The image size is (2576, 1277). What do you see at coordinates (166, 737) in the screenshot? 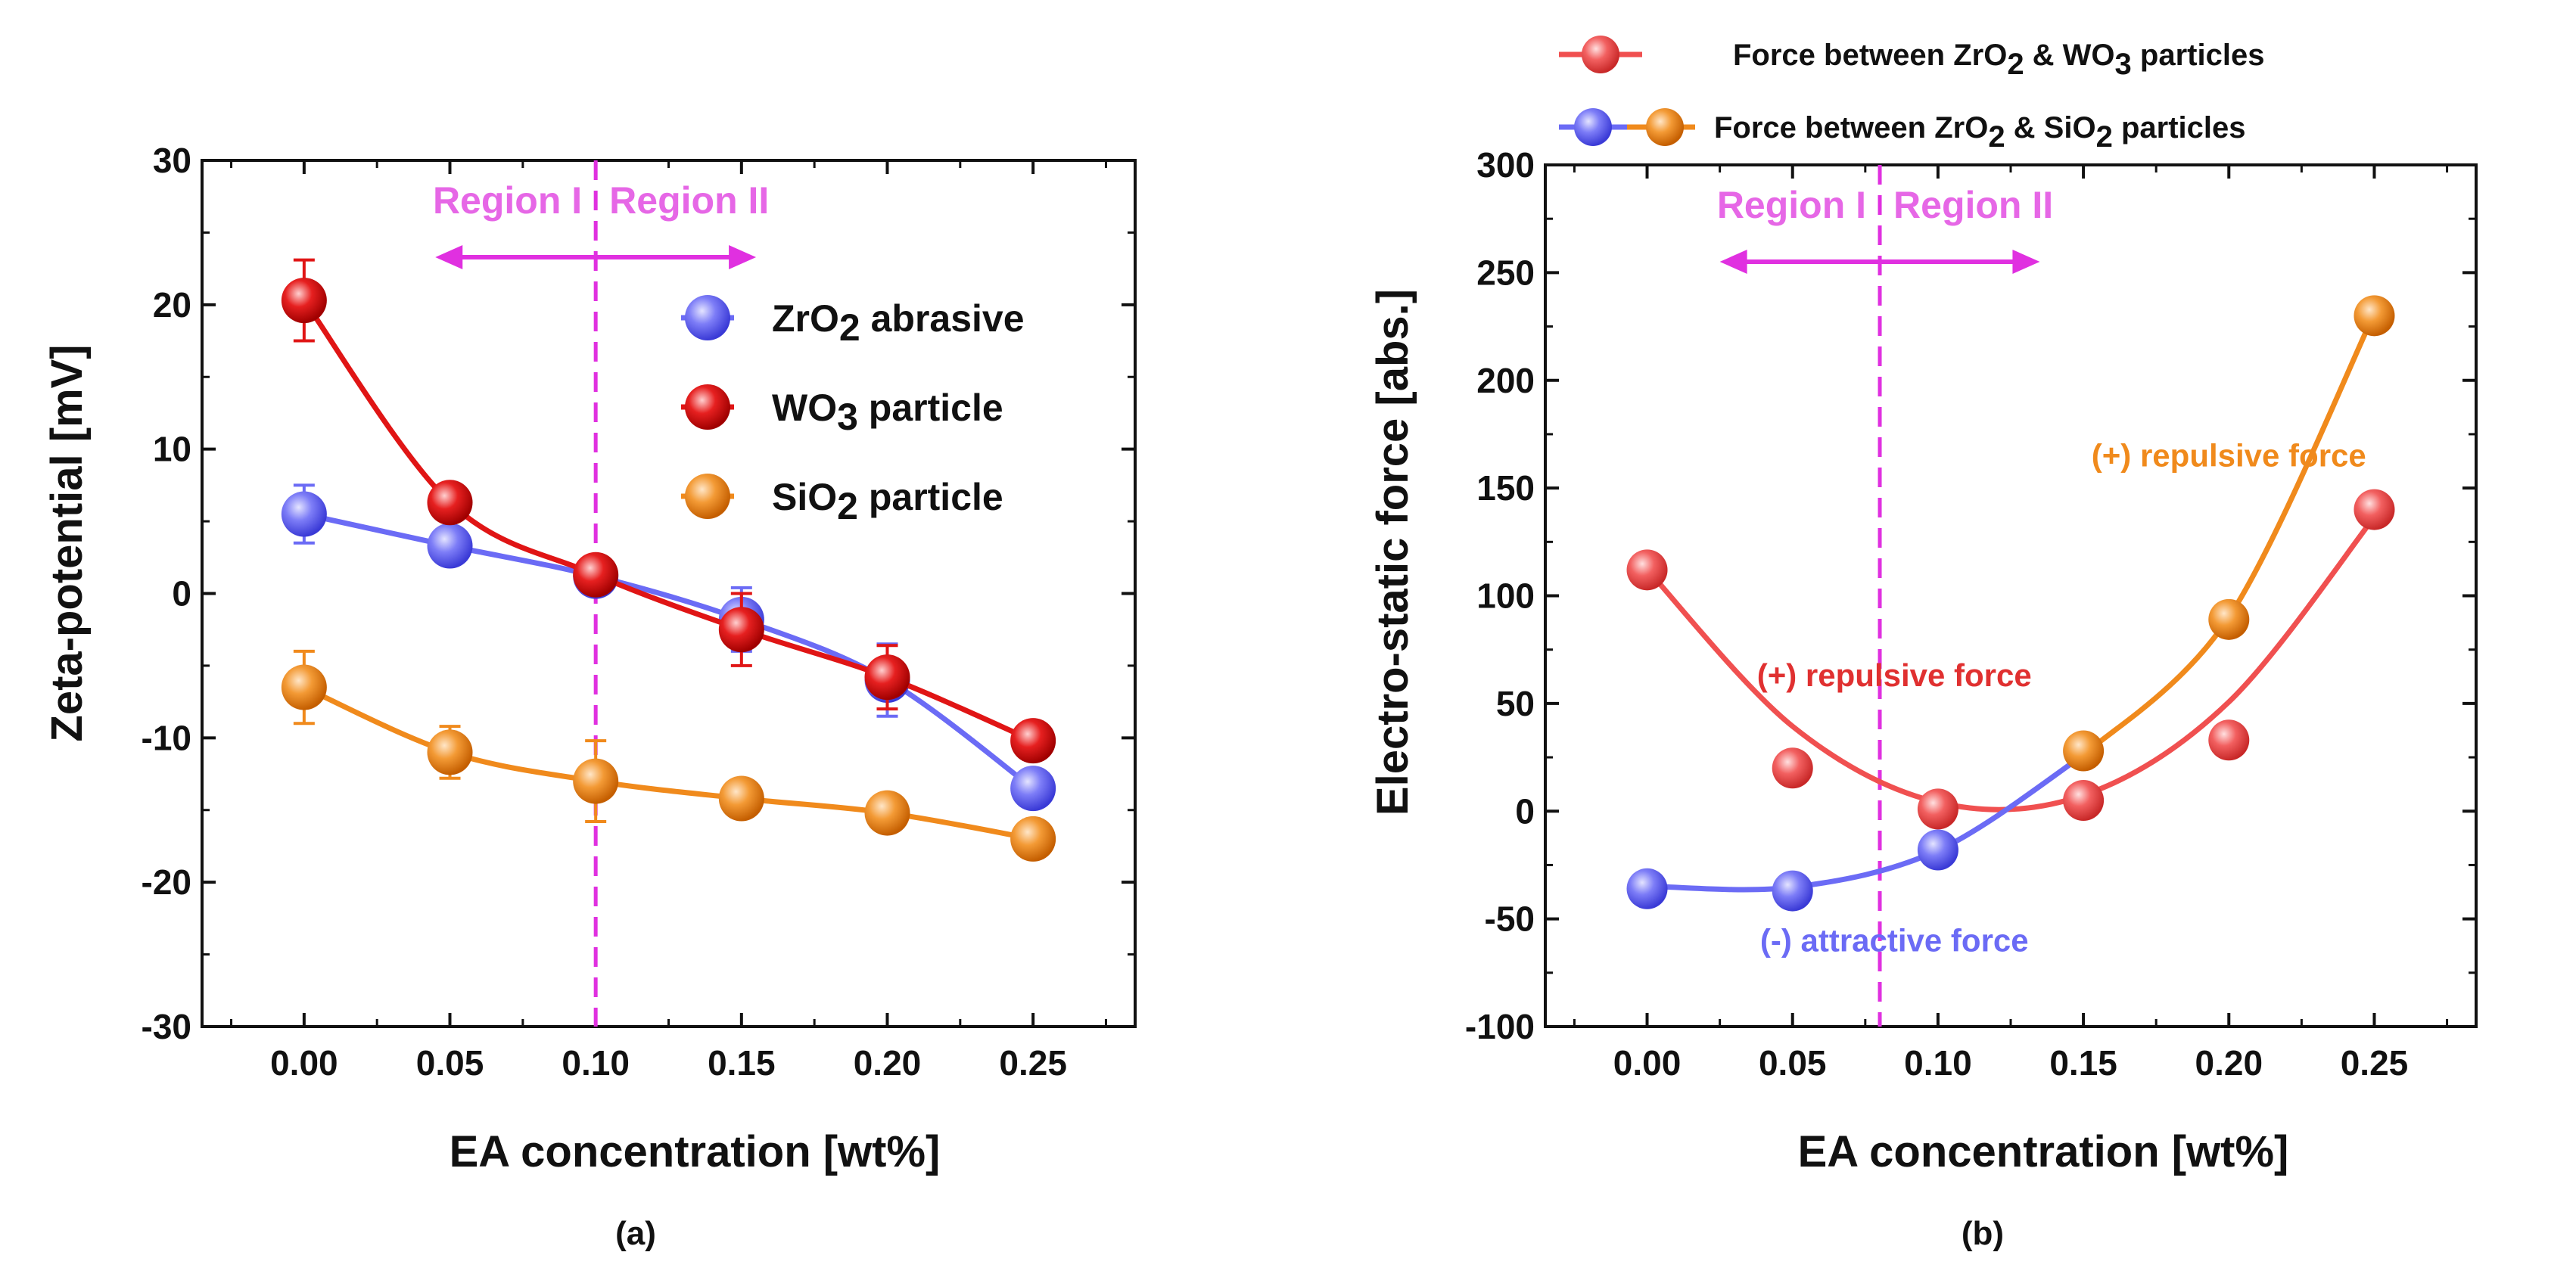
I see `panel-a-y-tick-label: -10` at bounding box center [166, 737].